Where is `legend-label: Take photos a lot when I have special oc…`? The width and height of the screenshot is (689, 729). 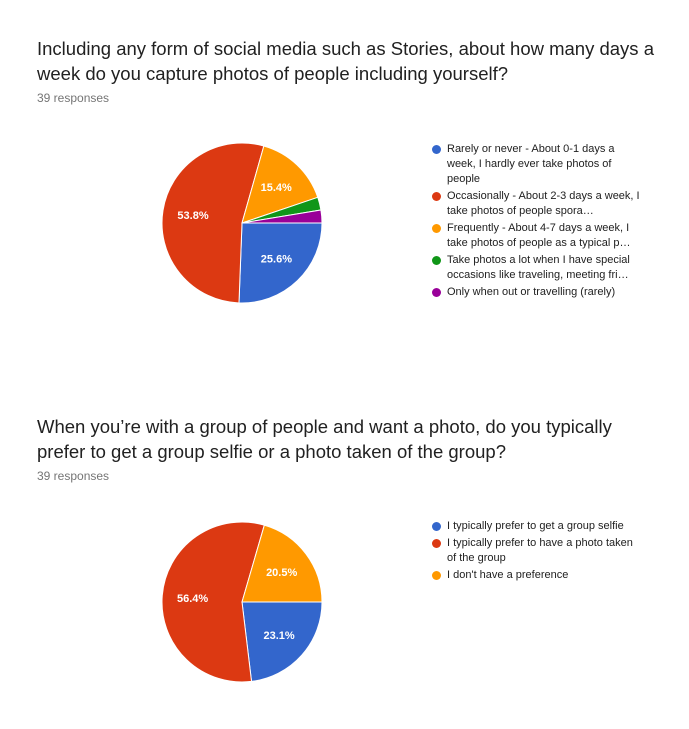
legend-label: Take photos a lot when I have special oc… is located at coordinates (538, 267).